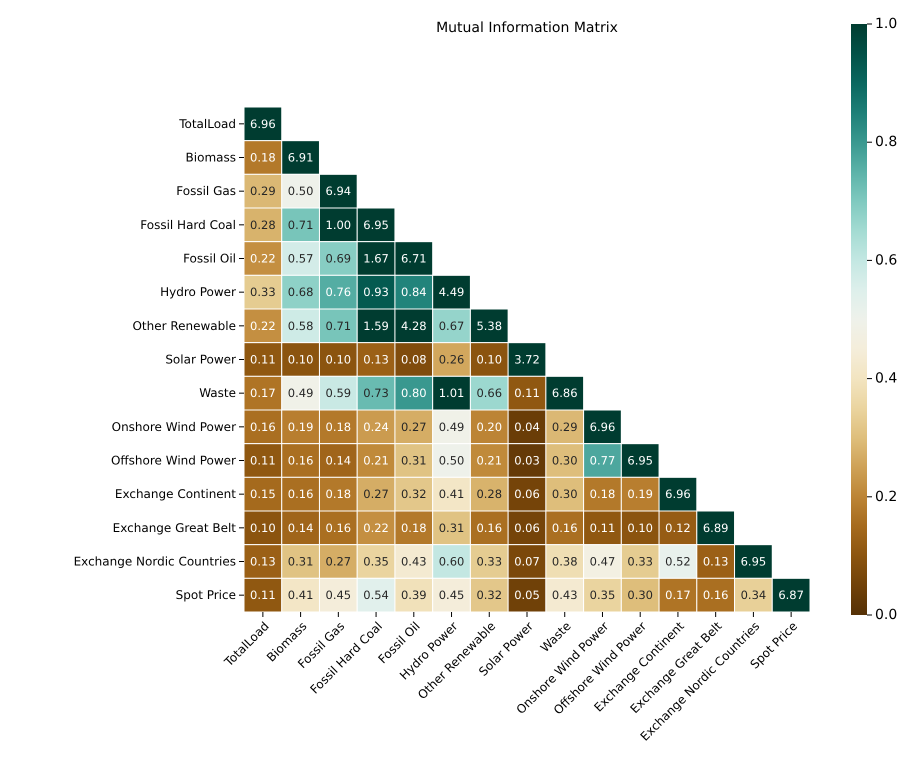 This screenshot has width=922, height=780. I want to click on y-tick-label: TotalLoad, so click(207, 123).